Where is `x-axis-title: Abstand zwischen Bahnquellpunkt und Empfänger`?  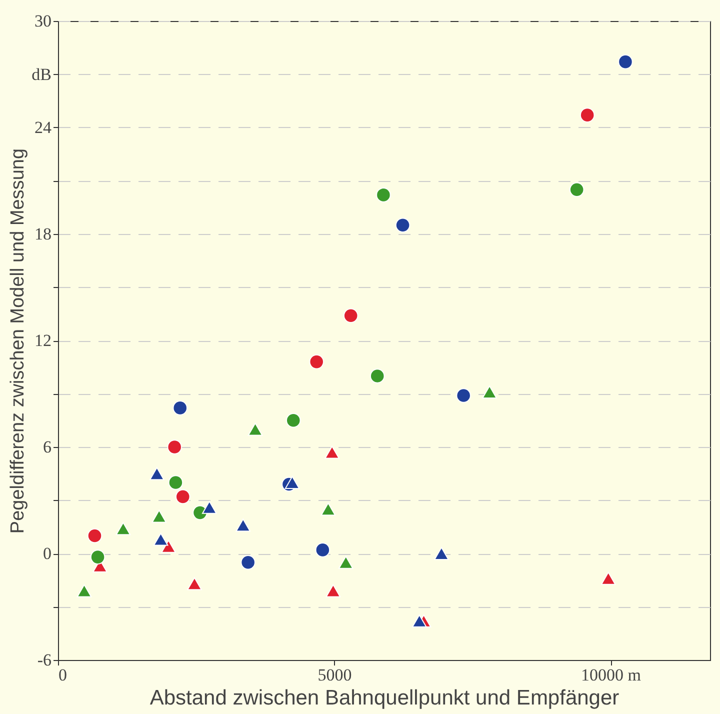 x-axis-title: Abstand zwischen Bahnquellpunkt und Empfänger is located at coordinates (385, 698).